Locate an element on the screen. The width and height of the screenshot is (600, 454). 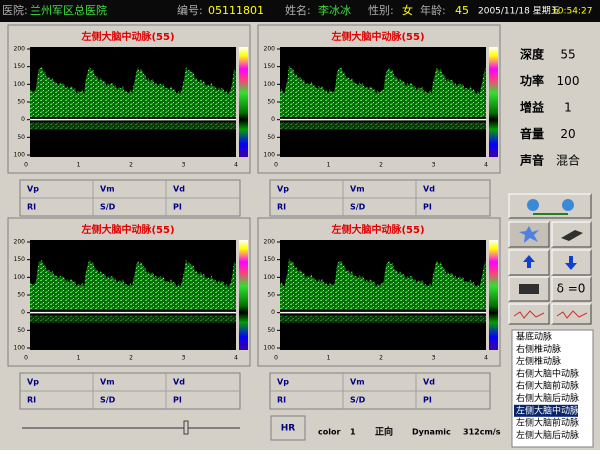
header-name-label: 姓名: is located at coordinates (298, 10).